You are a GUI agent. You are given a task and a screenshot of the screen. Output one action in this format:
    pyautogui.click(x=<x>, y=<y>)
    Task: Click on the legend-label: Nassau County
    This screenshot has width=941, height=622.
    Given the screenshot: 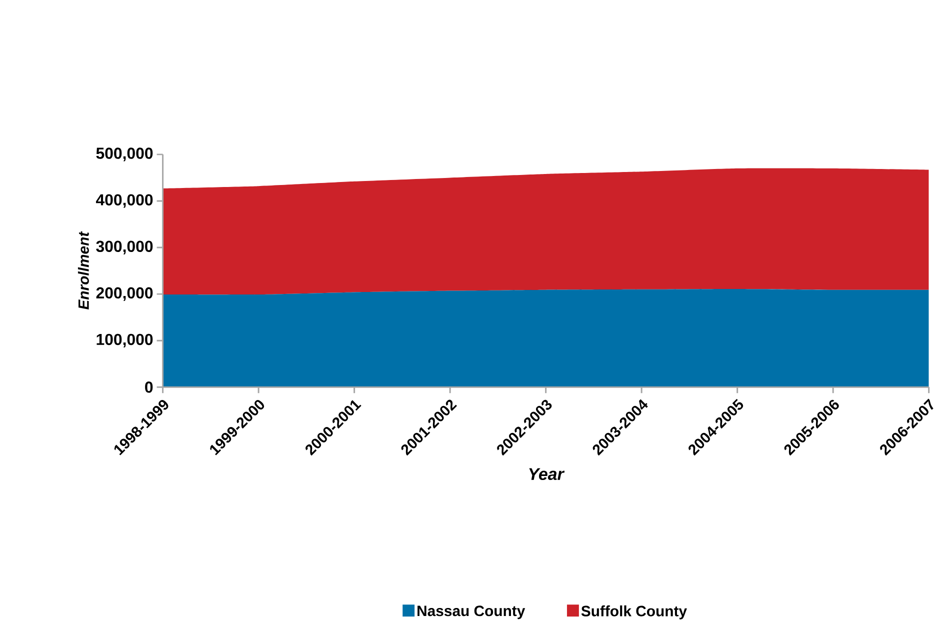 What is the action you would take?
    pyautogui.click(x=472, y=613)
    